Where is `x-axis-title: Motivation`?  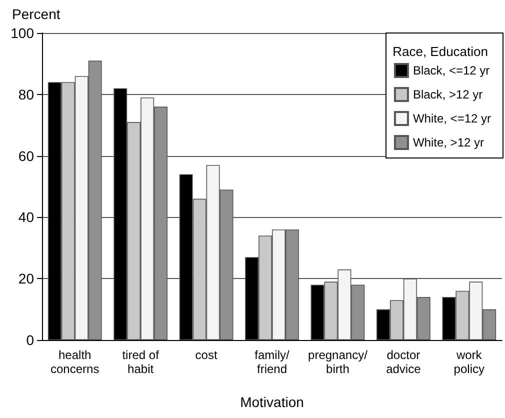 x-axis-title: Motivation is located at coordinates (272, 402).